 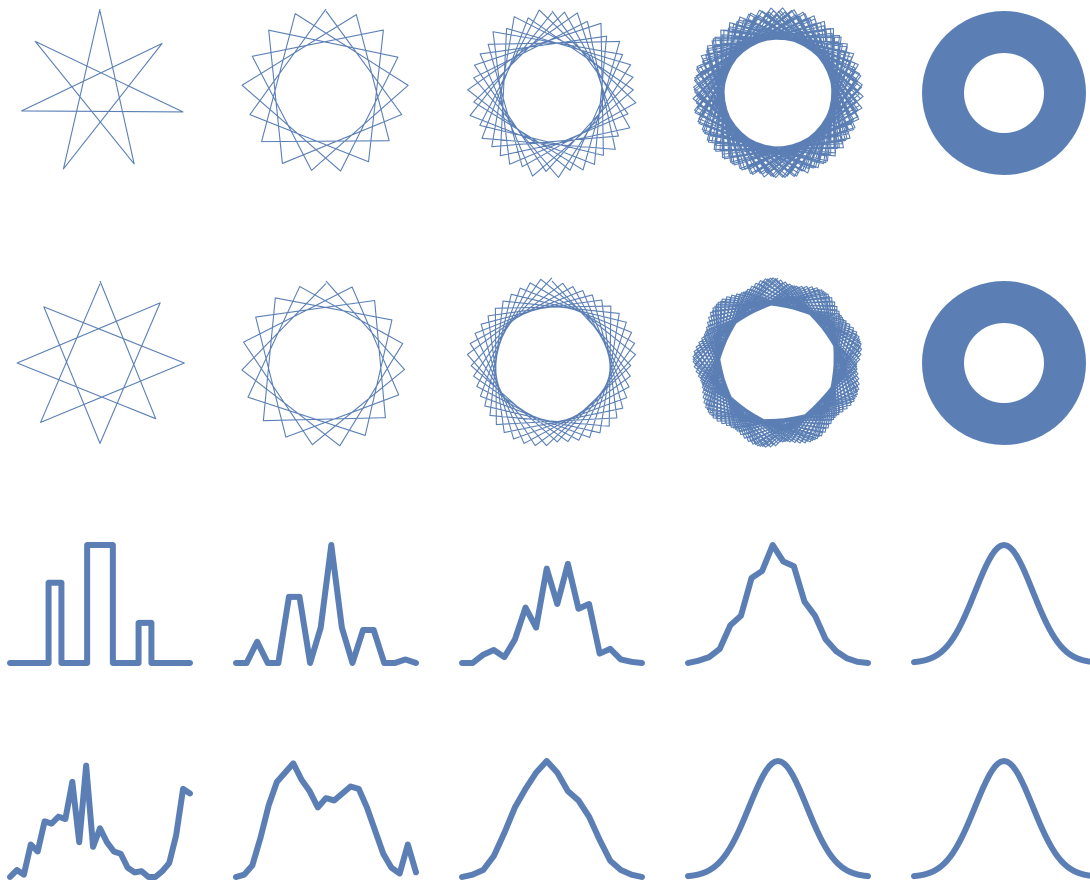 I want to click on panel-r1-c3, so click(x=552, y=93).